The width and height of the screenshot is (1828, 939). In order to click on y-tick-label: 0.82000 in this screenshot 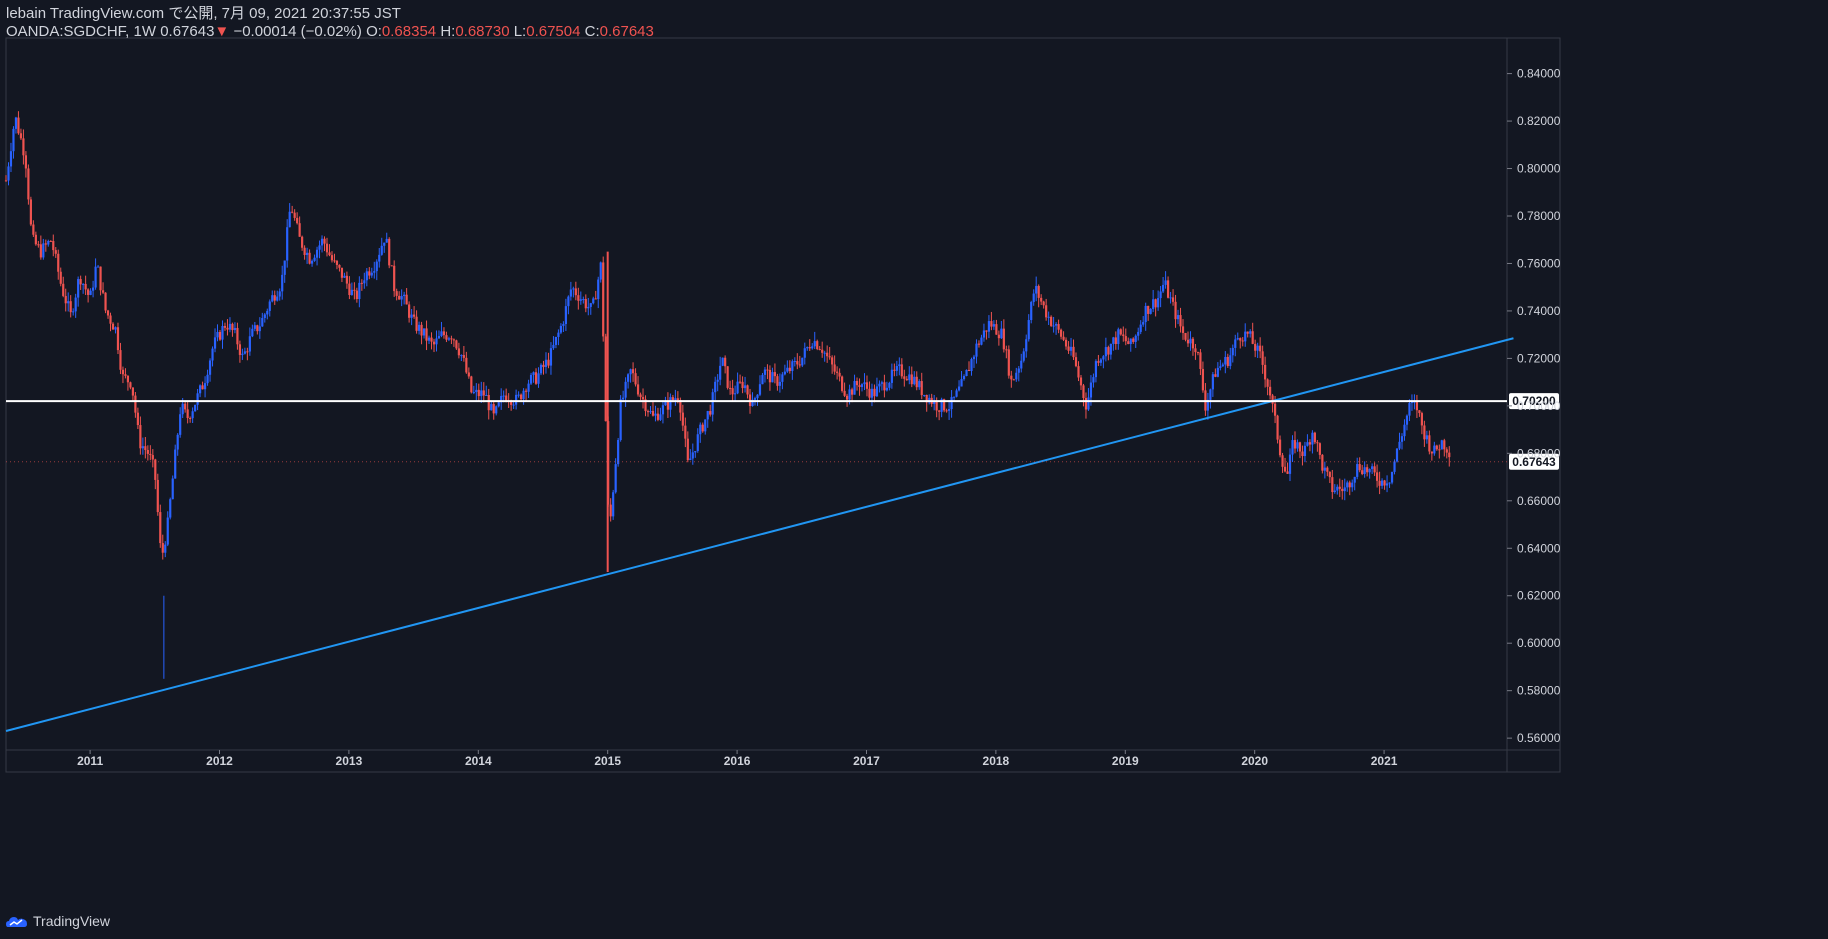, I will do `click(1539, 121)`.